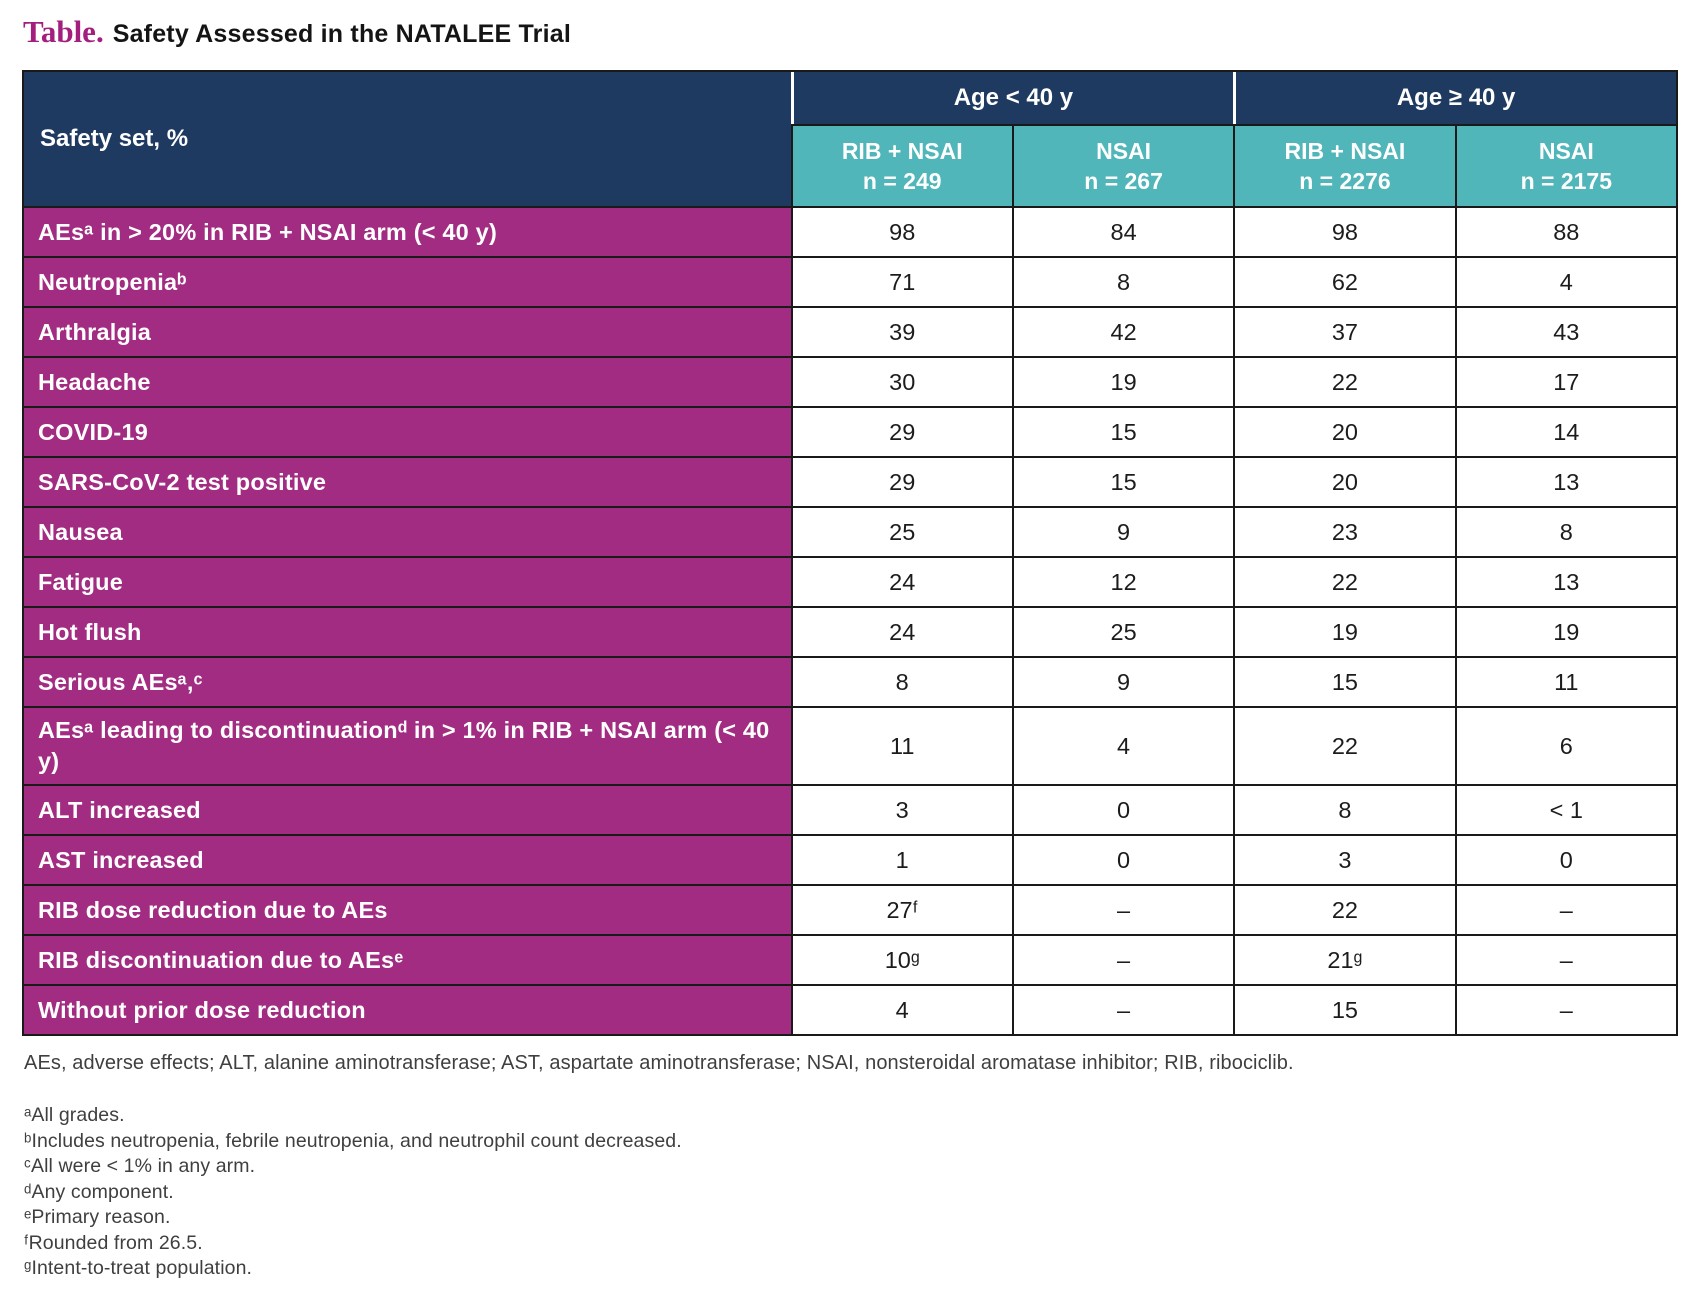  I want to click on table-row: Arthralgia 39 42 37 43, so click(850, 331).